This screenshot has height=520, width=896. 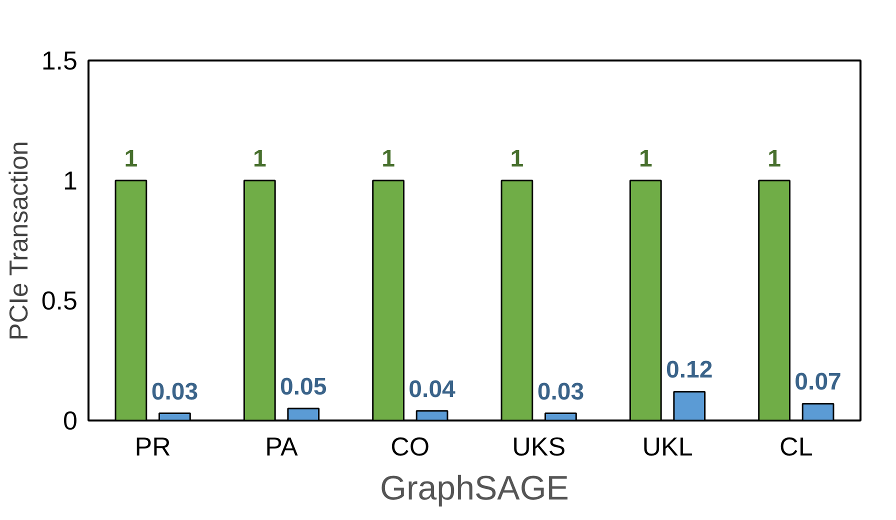 I want to click on y-tick-label: 0.5, so click(x=59, y=301).